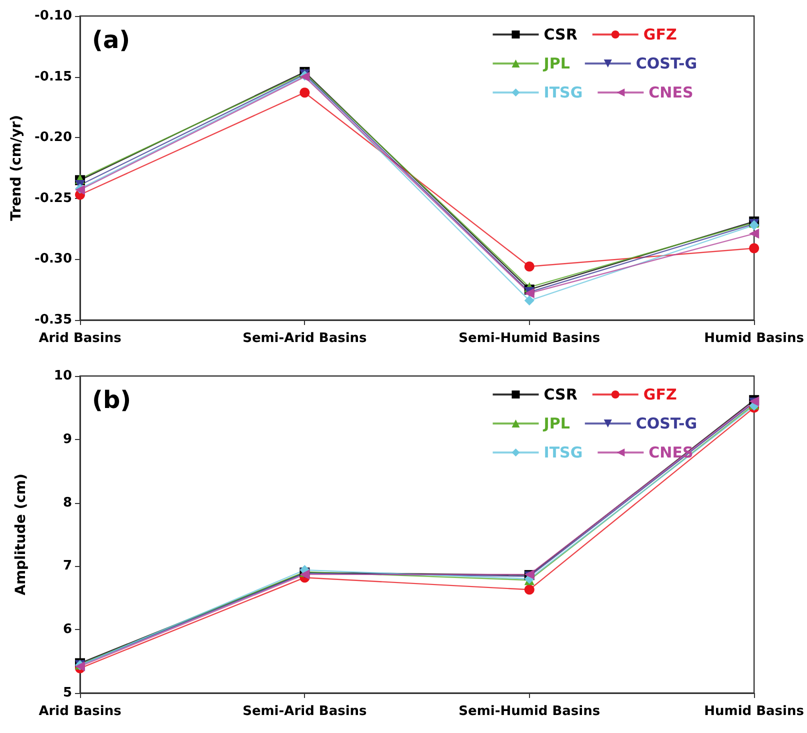  What do you see at coordinates (67, 439) in the screenshot?
I see `y-tick-label: 9` at bounding box center [67, 439].